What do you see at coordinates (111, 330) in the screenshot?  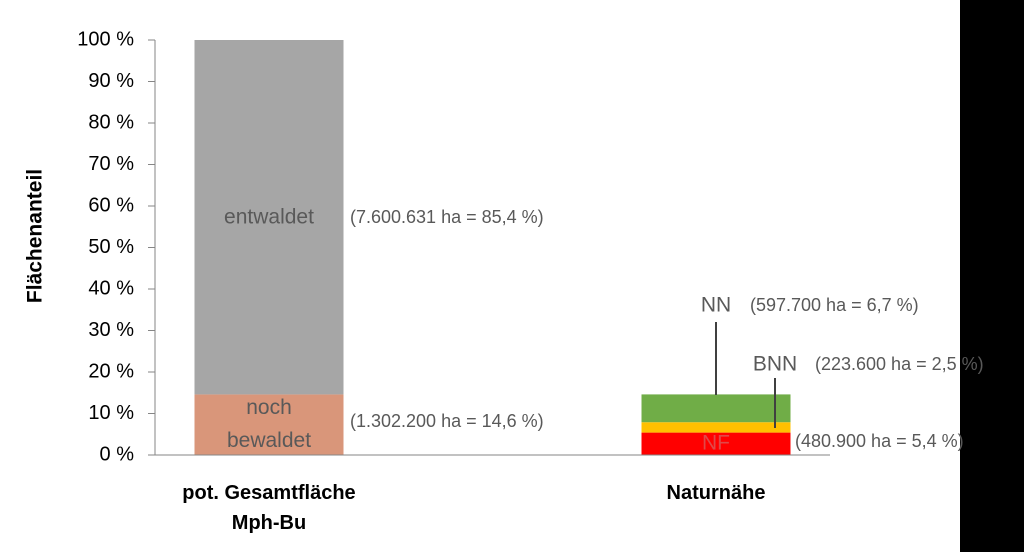 I see `y-tick-label: 30 %` at bounding box center [111, 330].